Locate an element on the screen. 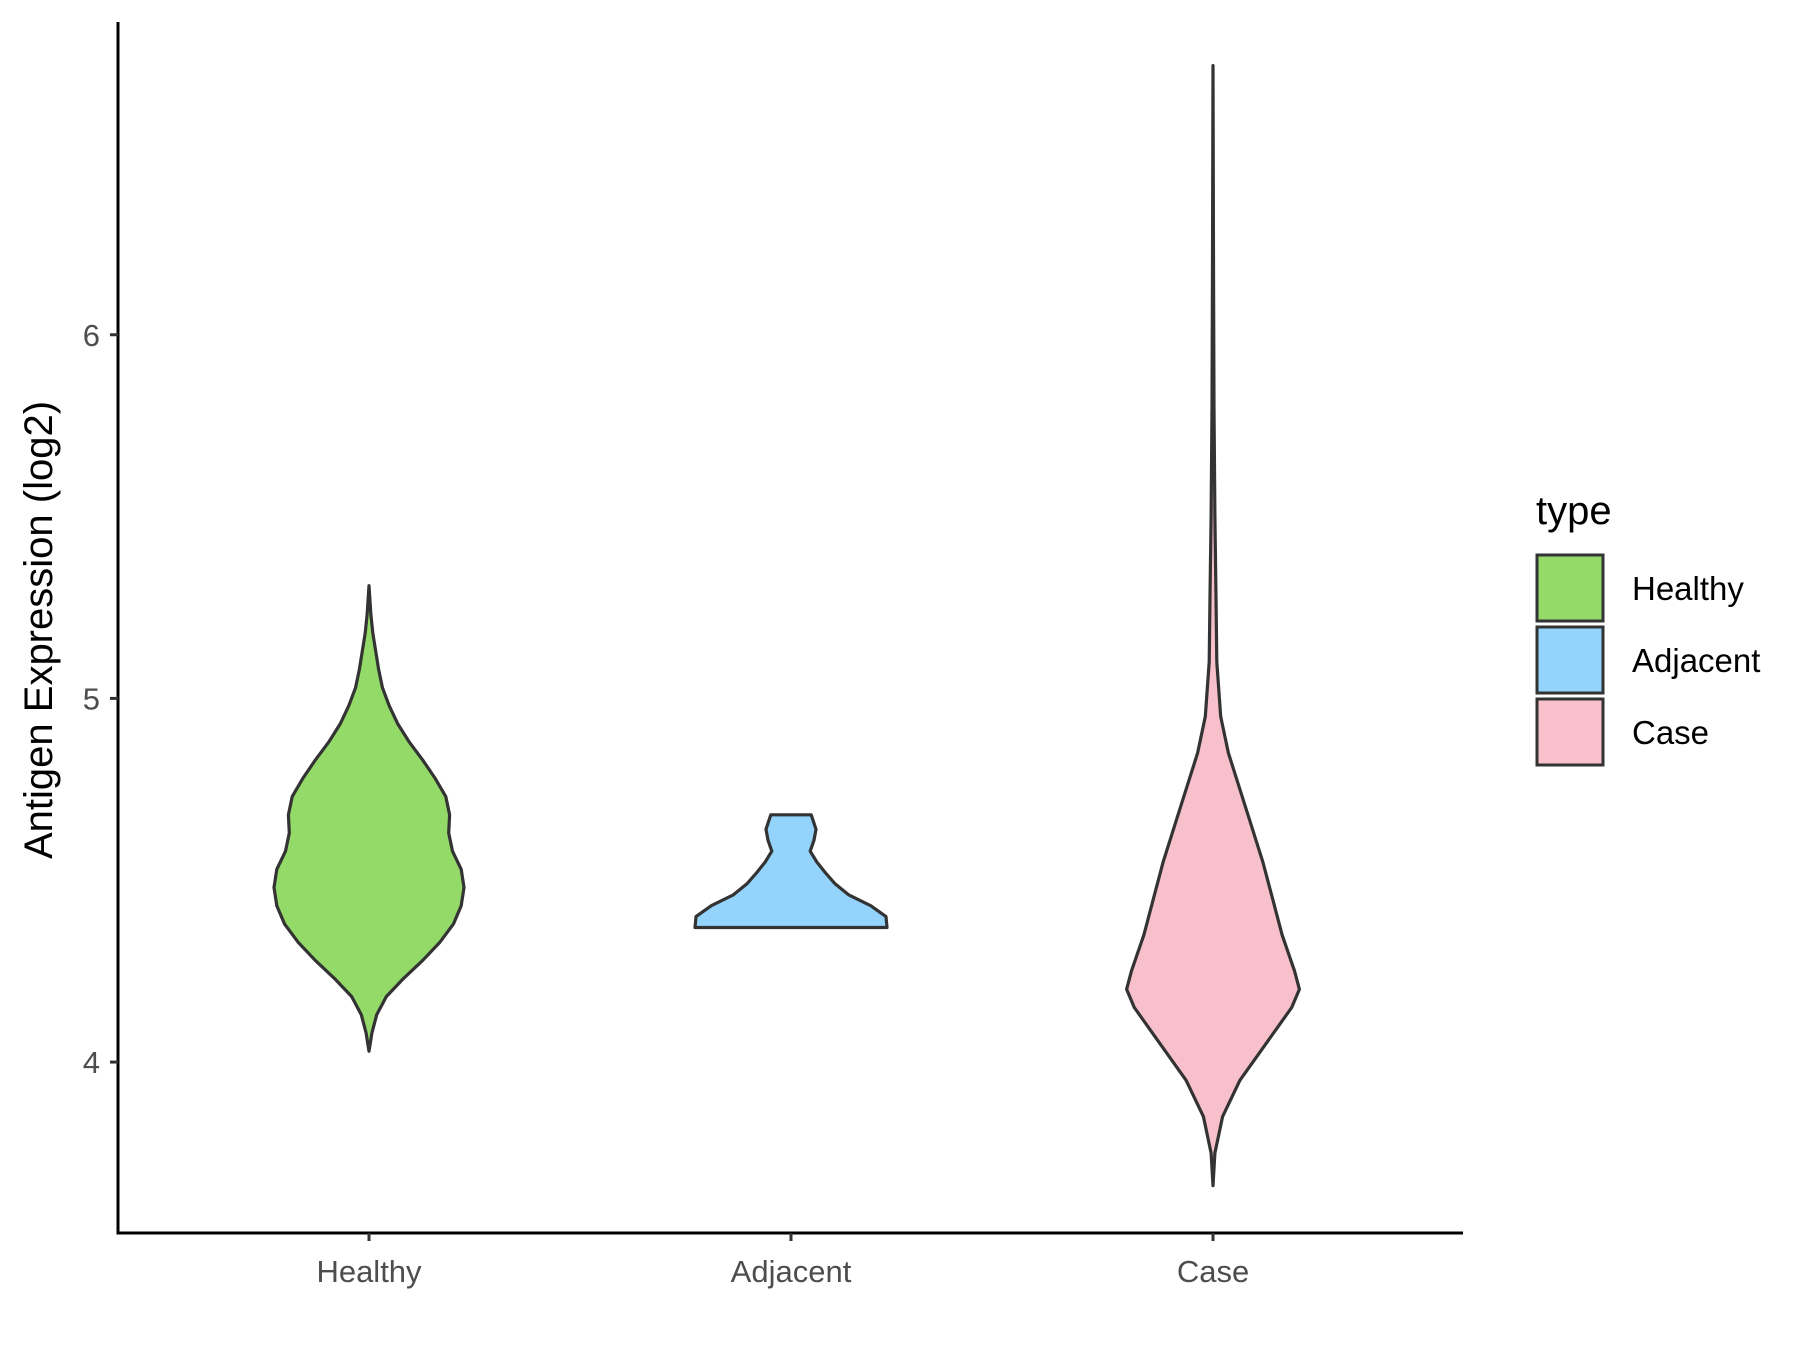 The height and width of the screenshot is (1350, 1800). y-ticks: 4 5 6 is located at coordinates (100, 699).